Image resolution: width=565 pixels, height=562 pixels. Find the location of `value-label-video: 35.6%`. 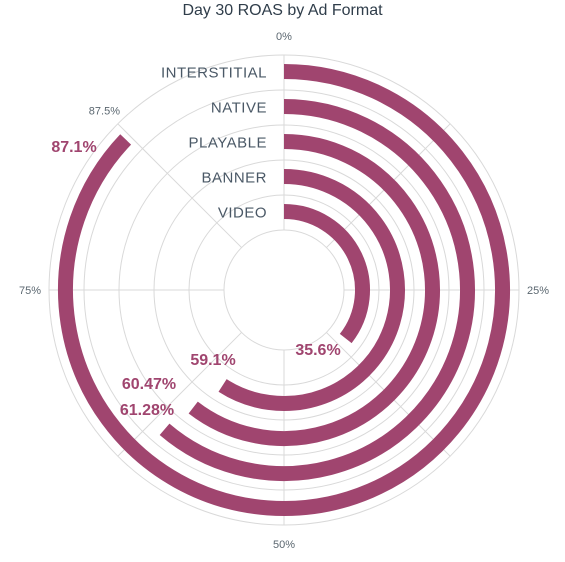

value-label-video: 35.6% is located at coordinates (317, 350).